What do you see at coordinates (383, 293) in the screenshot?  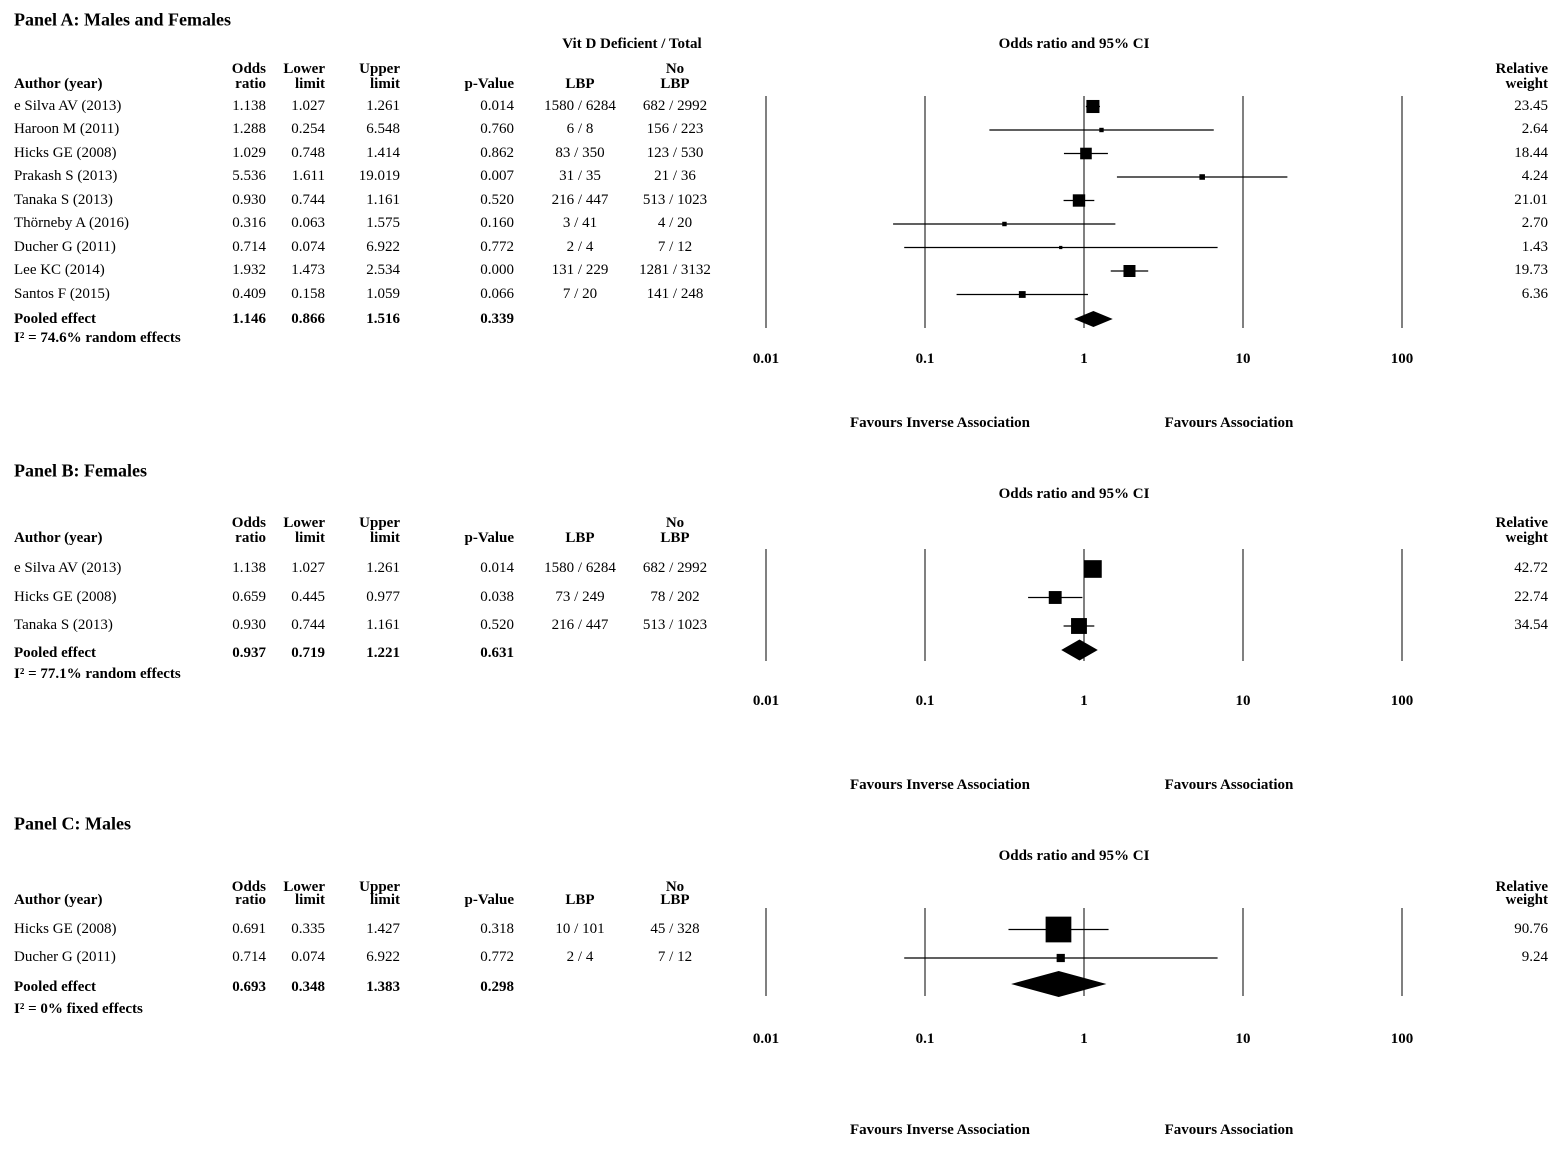 I see `cell-upper-limit: 1.059` at bounding box center [383, 293].